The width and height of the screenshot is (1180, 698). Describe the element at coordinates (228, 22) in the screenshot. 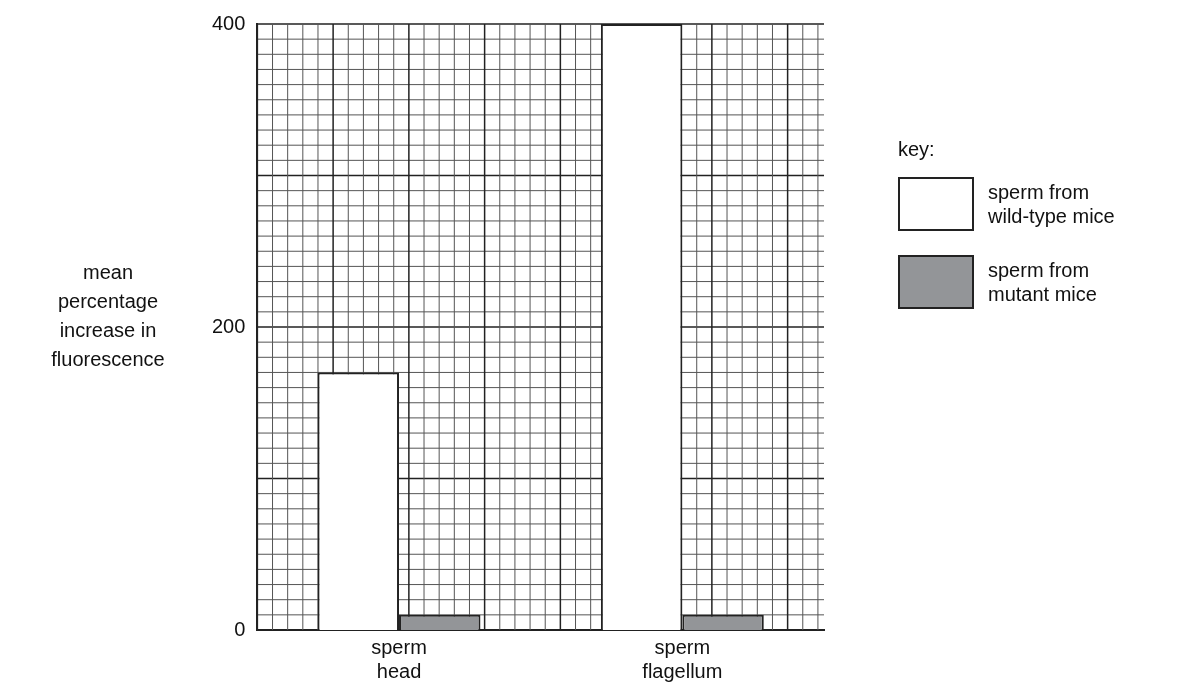

I see `y-tick-label: 400` at that location.